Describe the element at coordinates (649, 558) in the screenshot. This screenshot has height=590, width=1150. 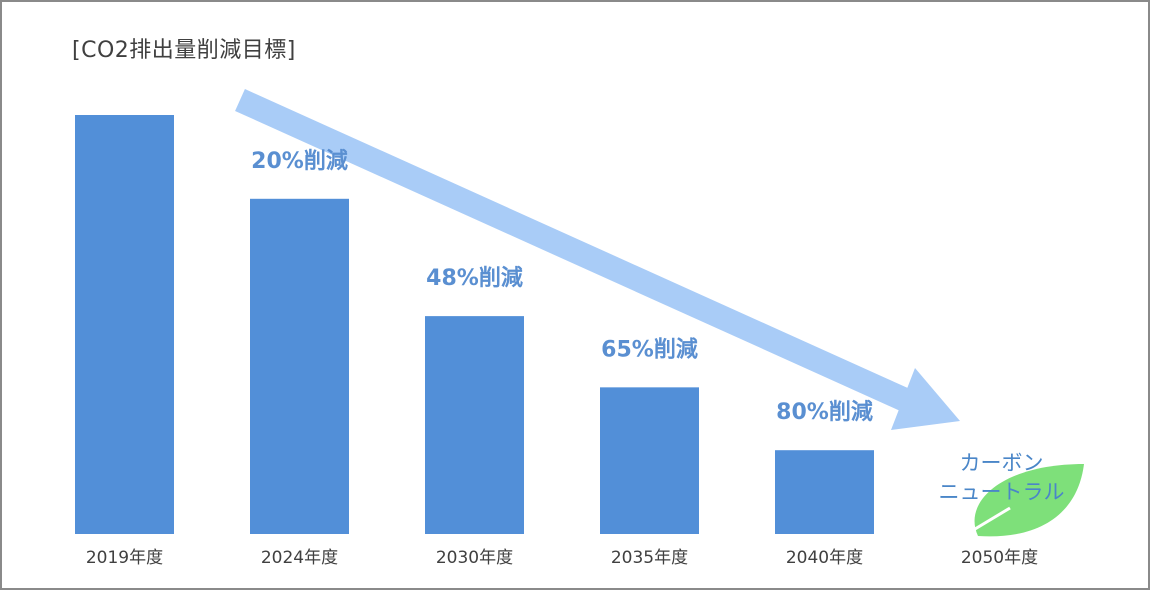
I see `x-tick-label: 2035年度` at that location.